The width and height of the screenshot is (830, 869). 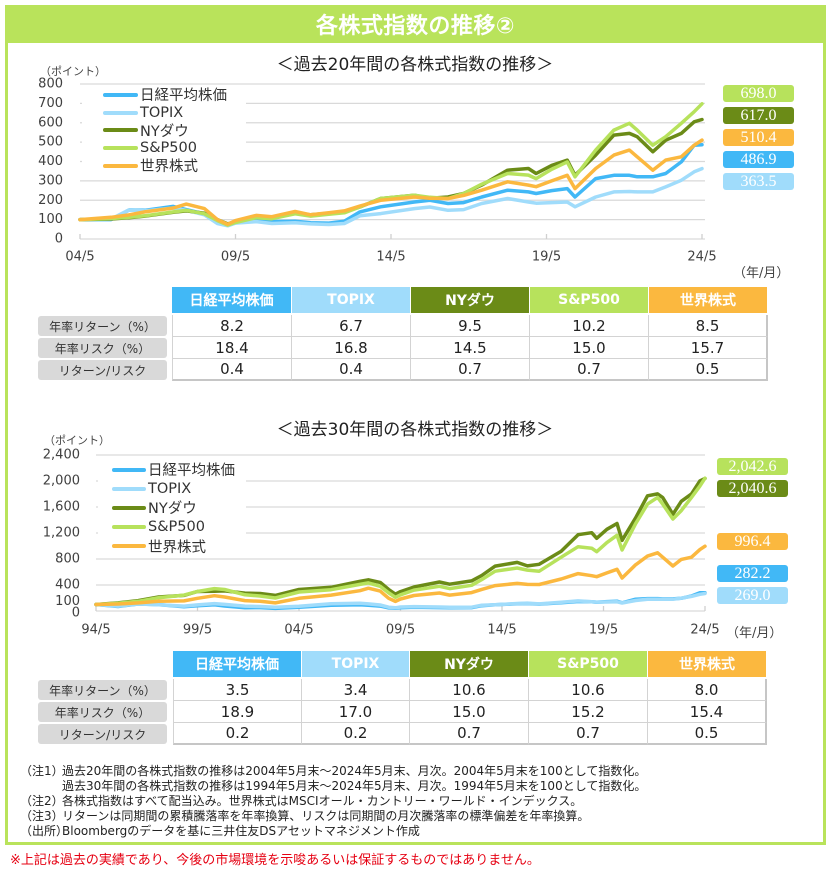 What do you see at coordinates (102, 734) in the screenshot?
I see `row-label-return-risk: リターン/リスク` at bounding box center [102, 734].